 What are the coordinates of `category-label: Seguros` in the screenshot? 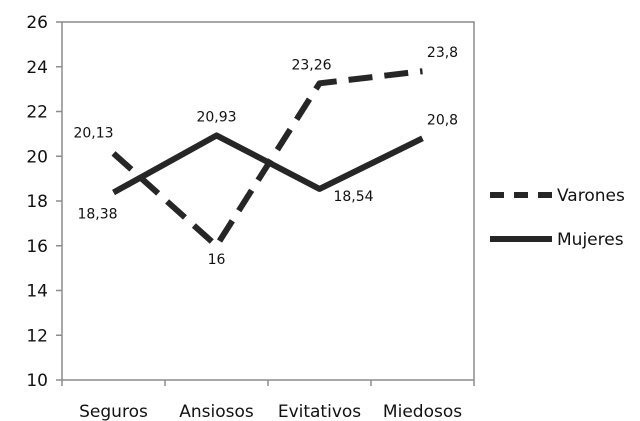 It's located at (113, 411).